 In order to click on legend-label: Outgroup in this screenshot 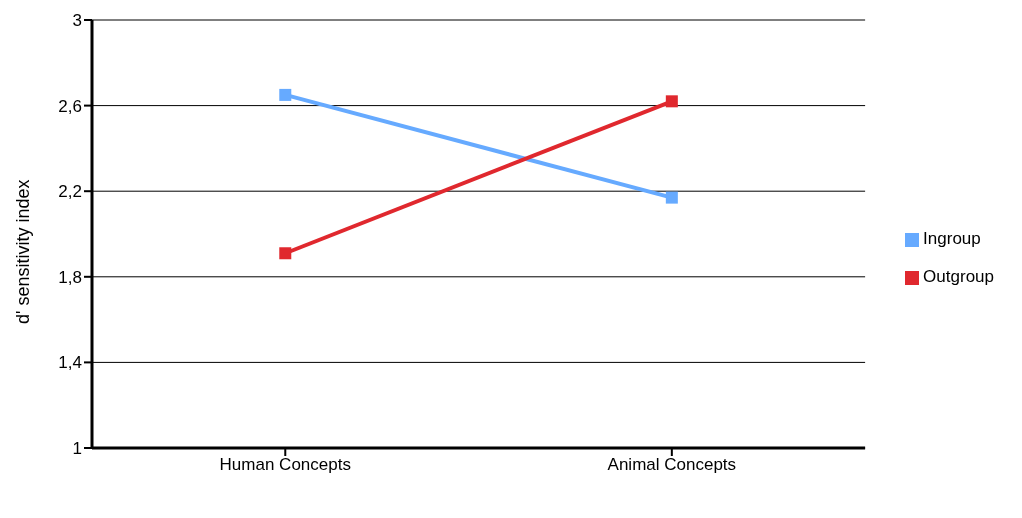, I will do `click(958, 276)`.